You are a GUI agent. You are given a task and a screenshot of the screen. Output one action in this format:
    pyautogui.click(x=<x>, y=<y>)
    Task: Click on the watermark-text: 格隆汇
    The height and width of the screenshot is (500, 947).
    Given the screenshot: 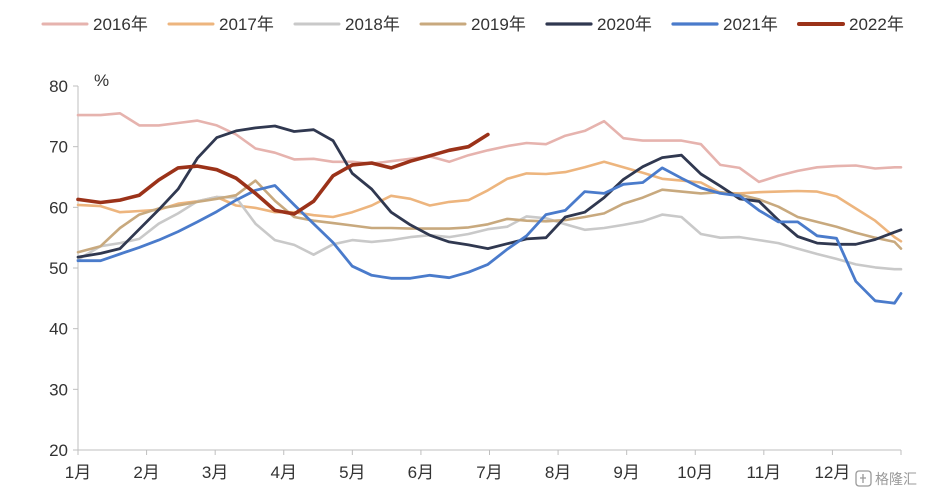 What is the action you would take?
    pyautogui.click(x=896, y=479)
    